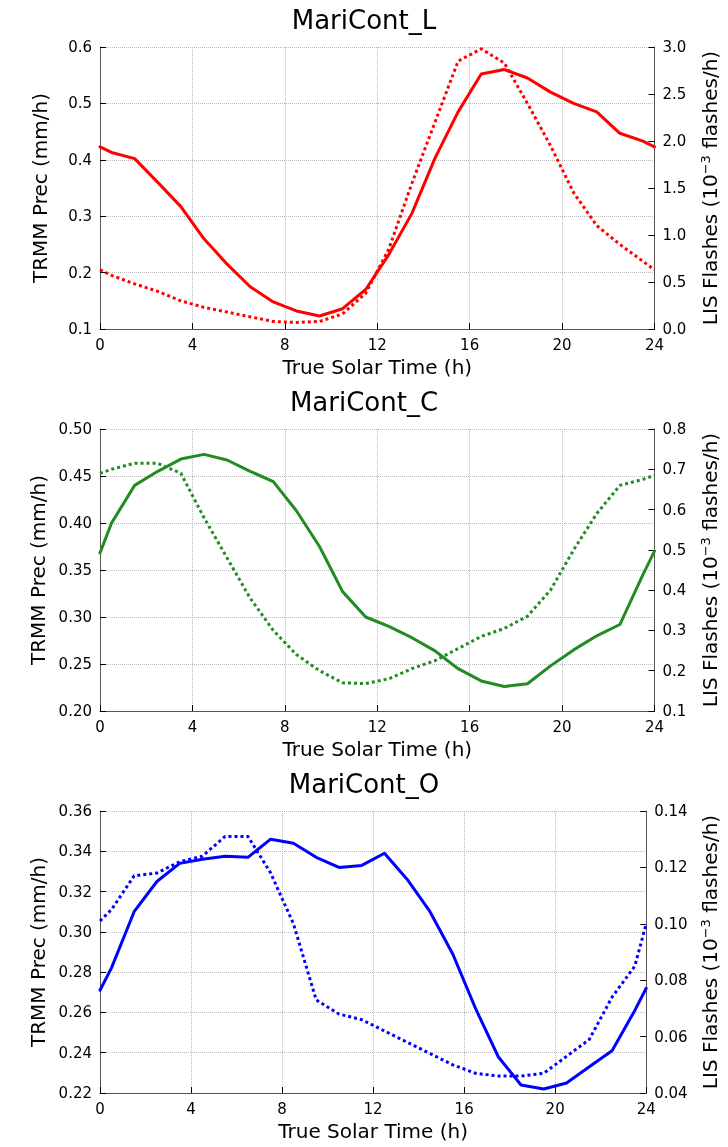  I want to click on y2-tick-label: 0.7, so click(674, 469).